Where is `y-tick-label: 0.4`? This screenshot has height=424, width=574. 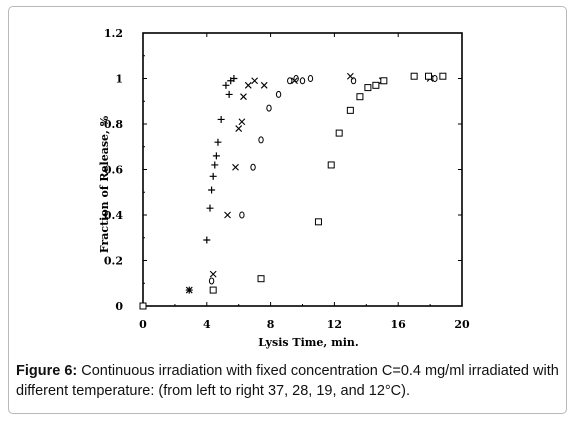 y-tick-label: 0.4 is located at coordinates (113, 215).